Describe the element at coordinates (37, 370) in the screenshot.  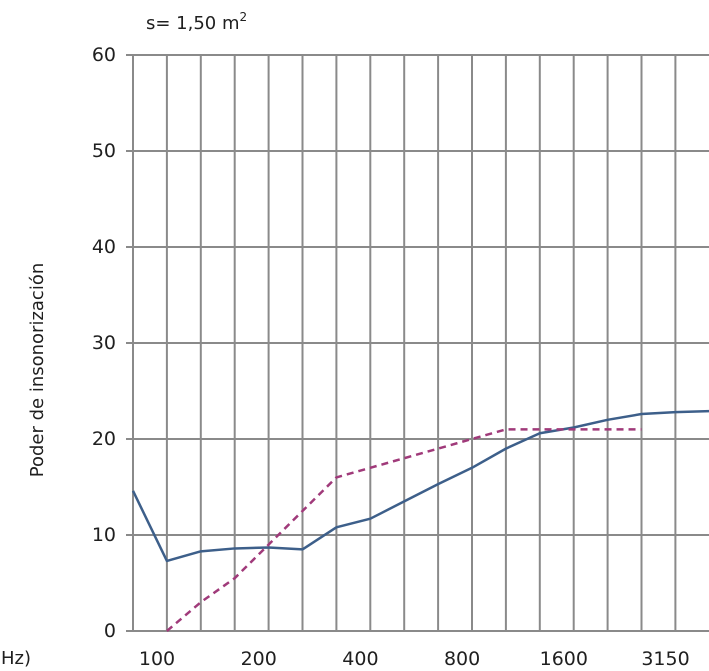
I see `y-axis-label: Poder de insonorización` at that location.